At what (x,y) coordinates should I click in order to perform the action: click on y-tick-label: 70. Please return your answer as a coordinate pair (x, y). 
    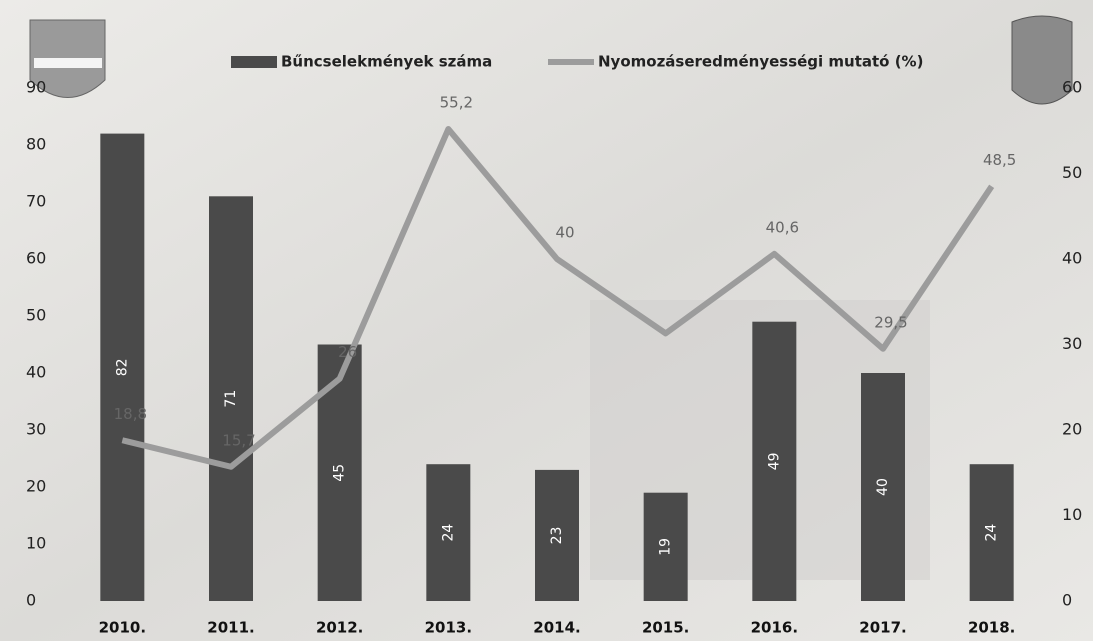
    Looking at the image, I should click on (36, 201).